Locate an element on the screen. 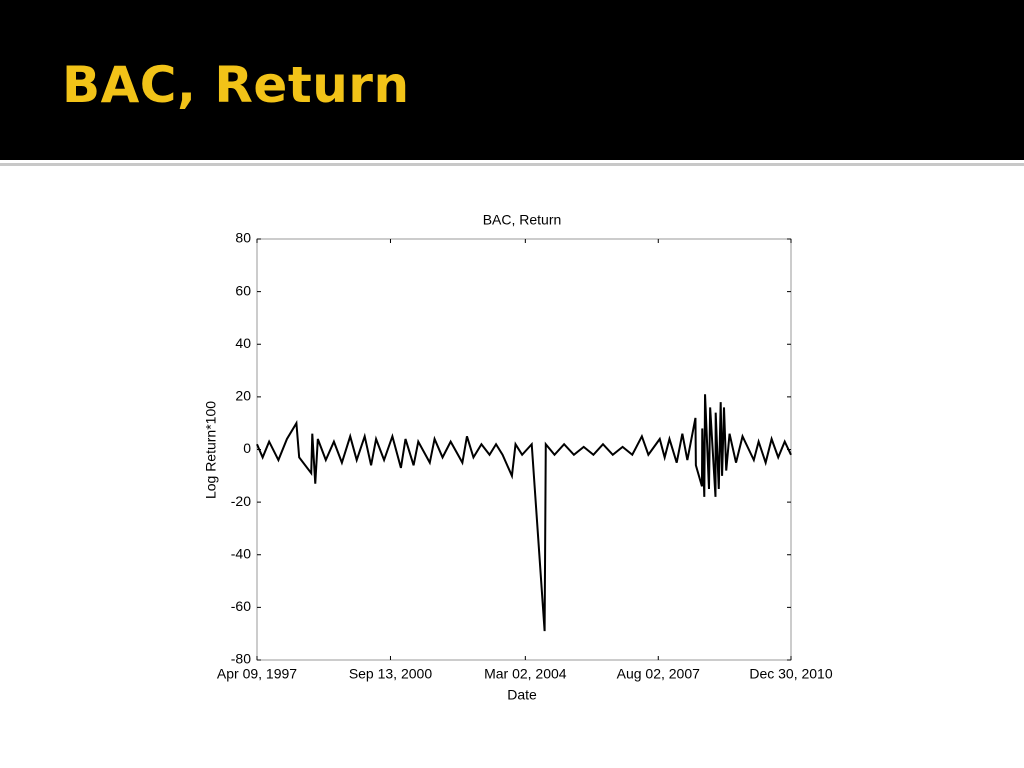 The width and height of the screenshot is (1024, 768). y-axis-label: Log Return*100 is located at coordinates (211, 450).